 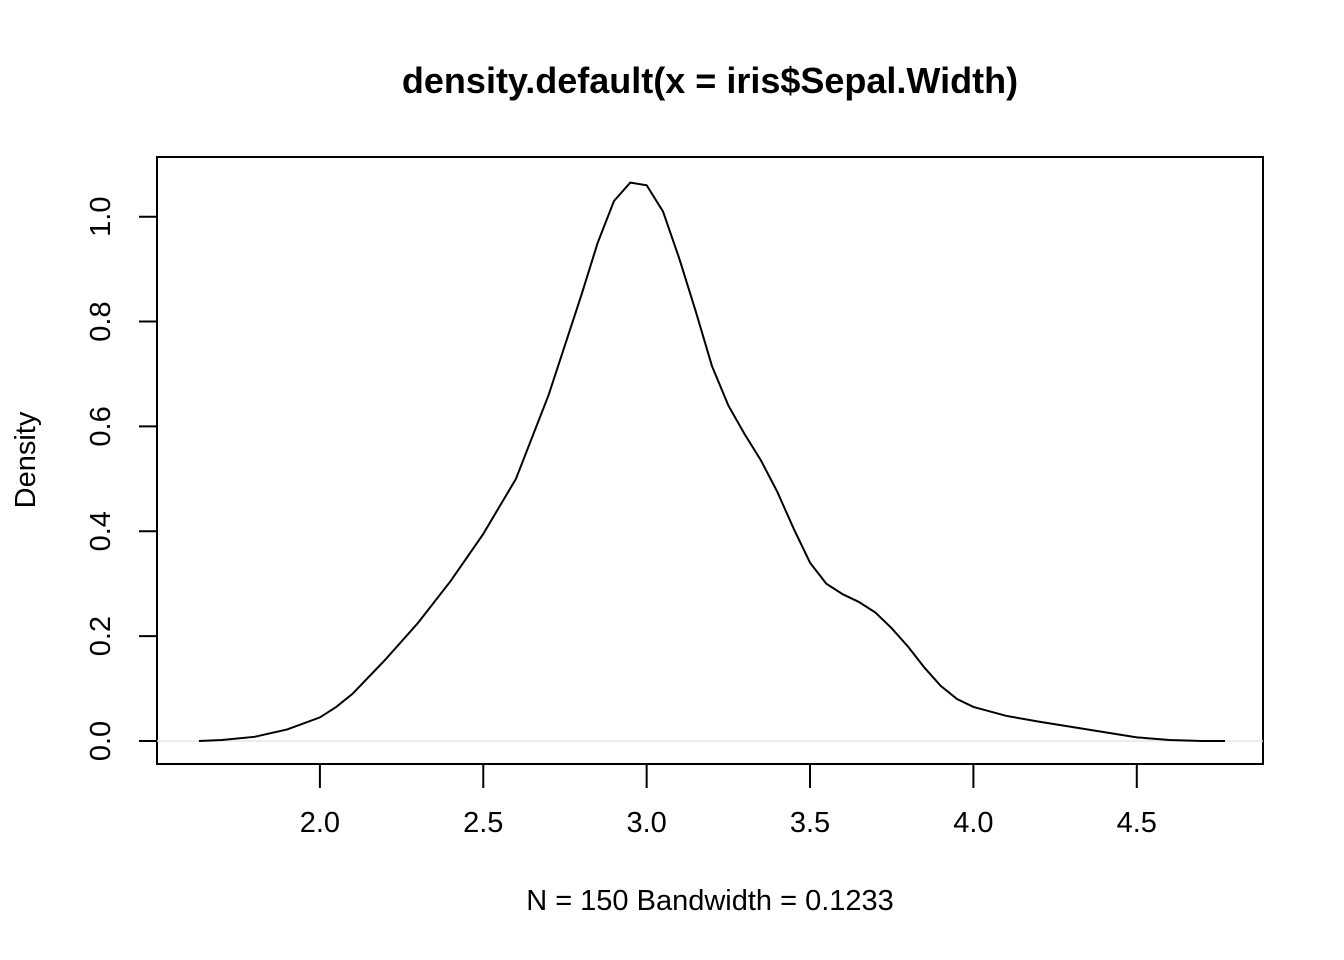 I want to click on x-axis-label: N = 150 Bandwidth = 0.1233, so click(x=710, y=901).